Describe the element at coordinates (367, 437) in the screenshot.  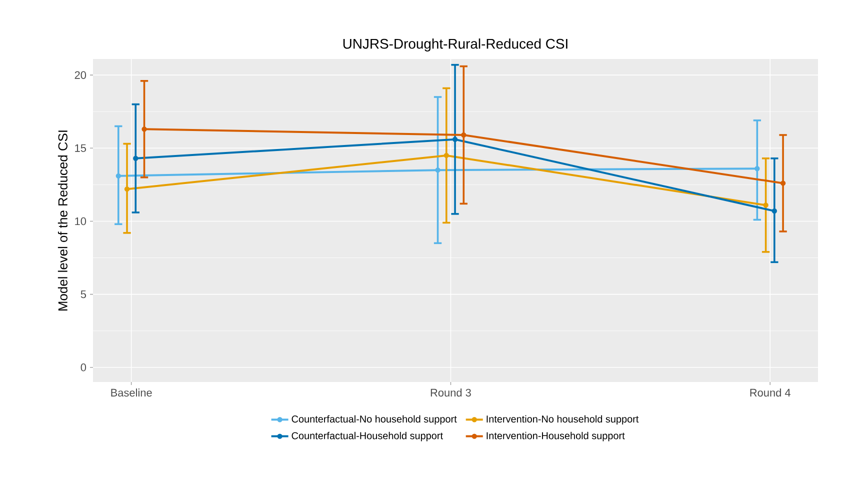
I see `legend-label: Counterfactual-Household support` at that location.